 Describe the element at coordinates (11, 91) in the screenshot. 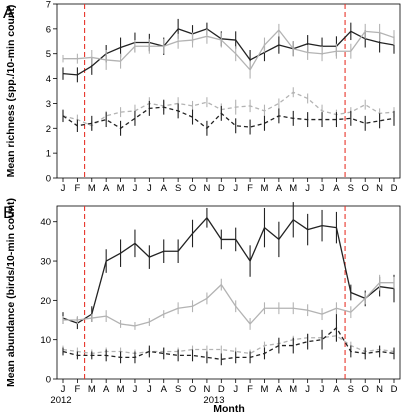

I see `panel-a-y-axis-label: Mean richness (spp./10-min count)` at that location.